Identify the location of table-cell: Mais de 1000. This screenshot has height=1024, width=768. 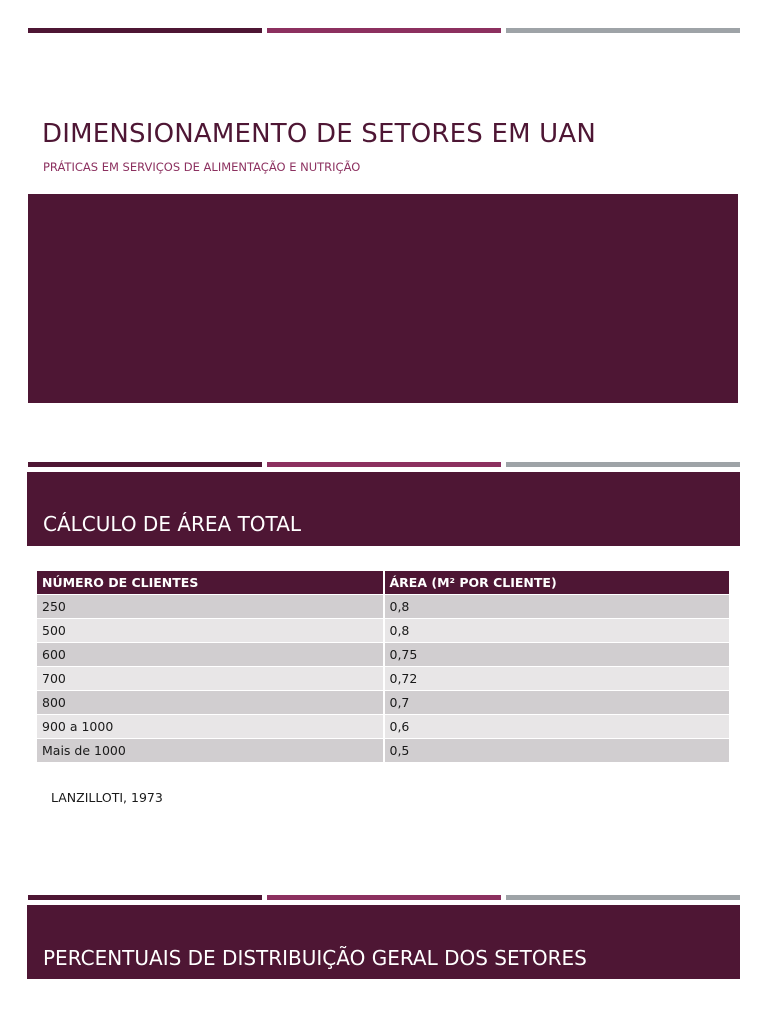
(211, 750).